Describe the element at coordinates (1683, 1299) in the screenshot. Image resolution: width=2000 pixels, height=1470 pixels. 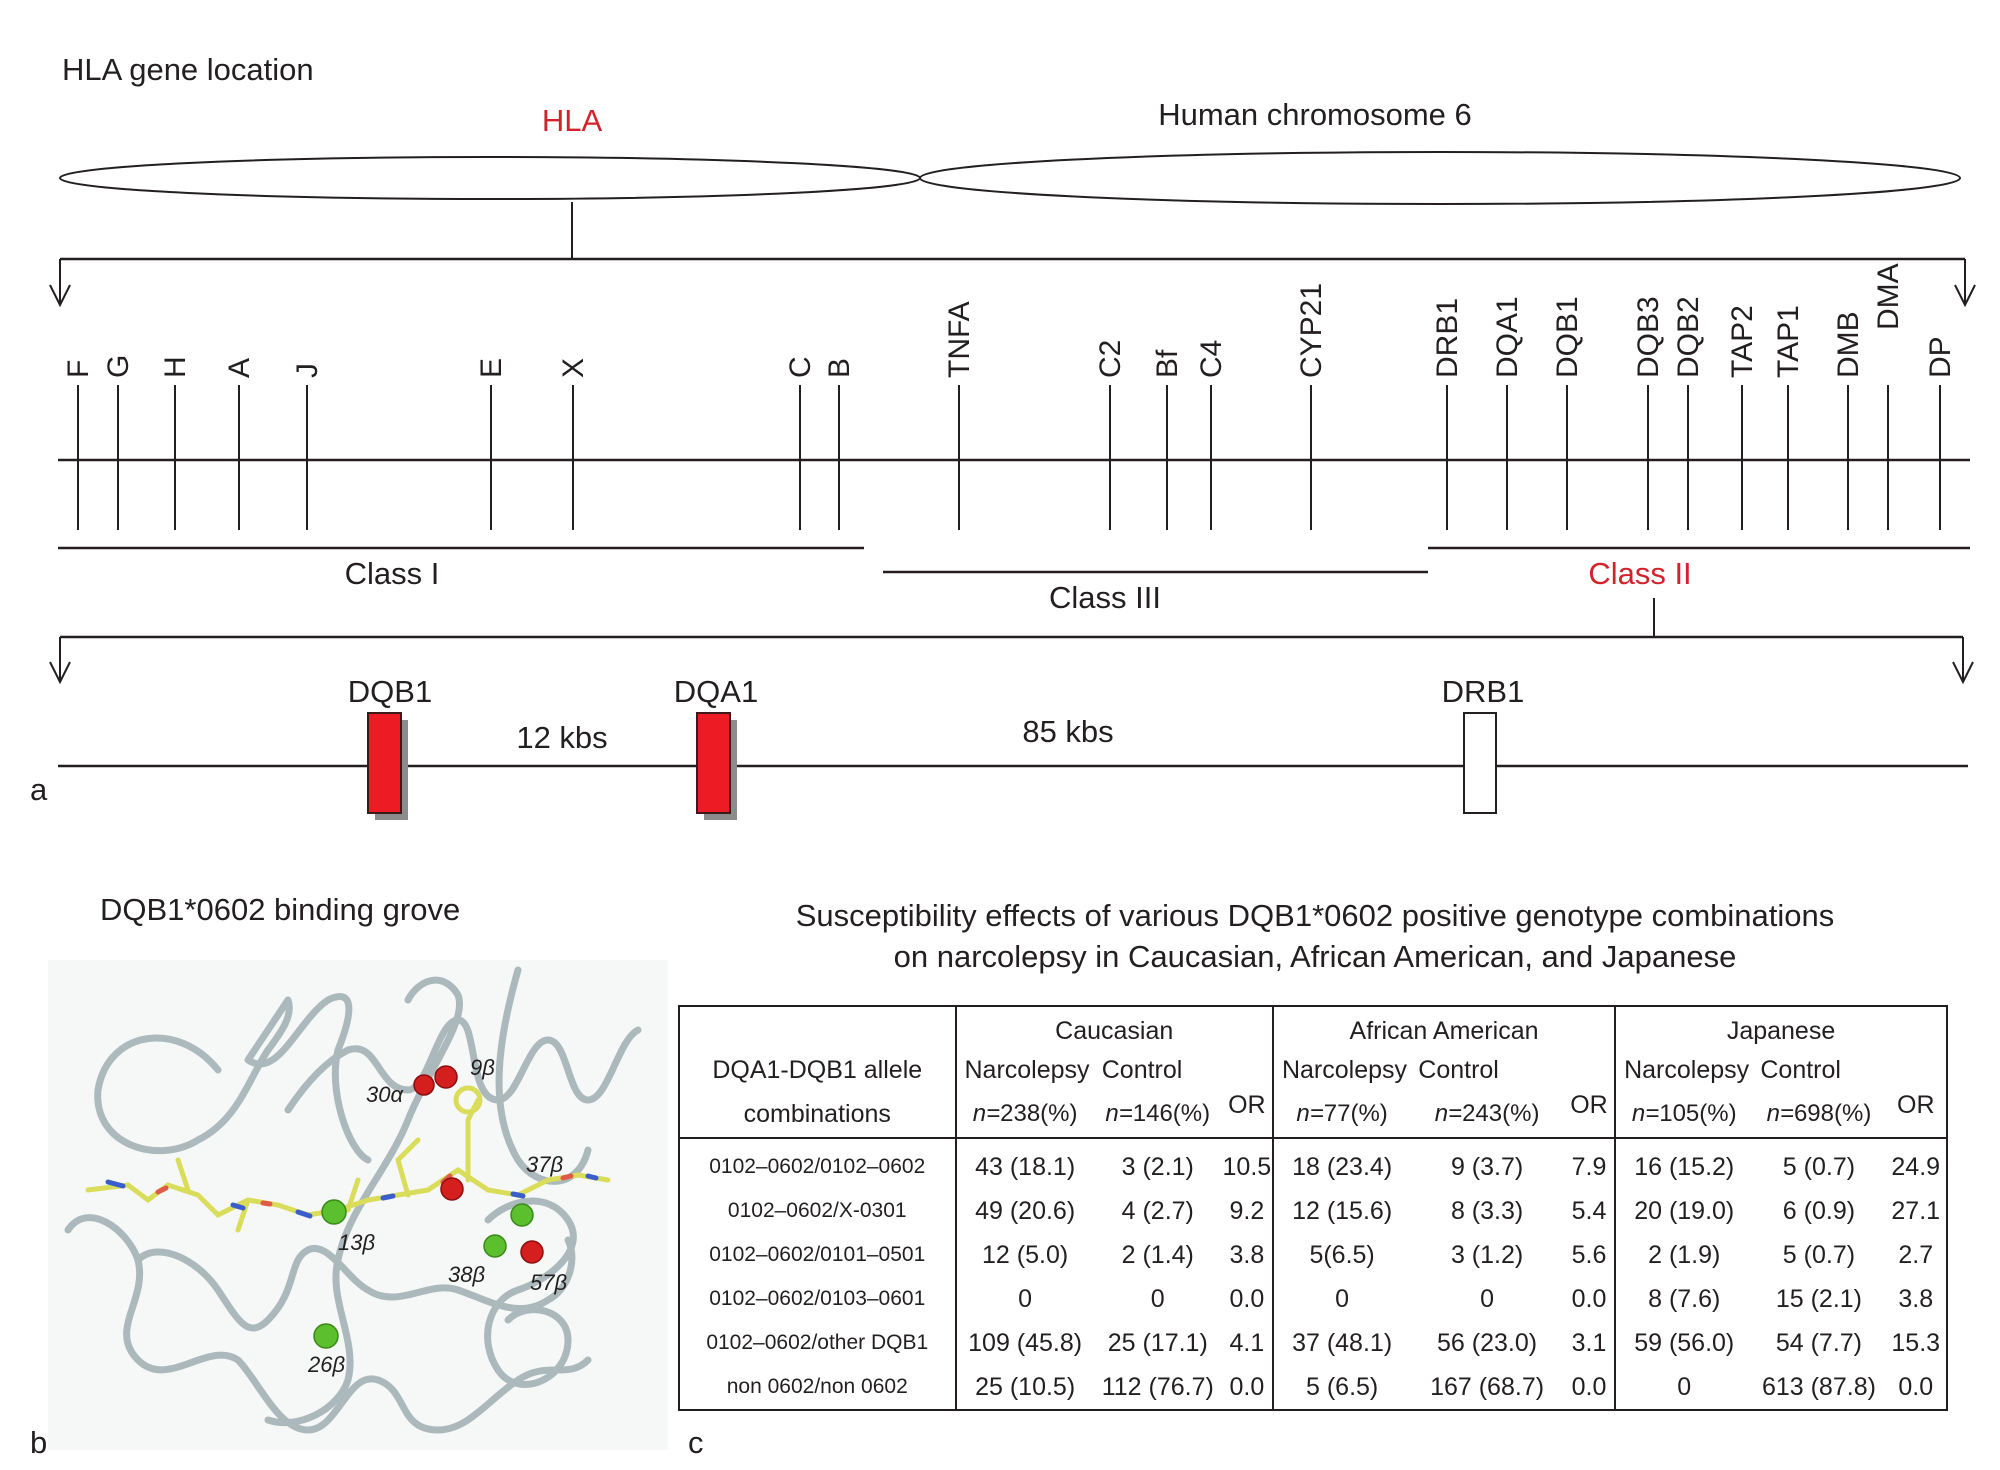
I see `narcolepsy-count-cell: 8 (7.6)` at that location.